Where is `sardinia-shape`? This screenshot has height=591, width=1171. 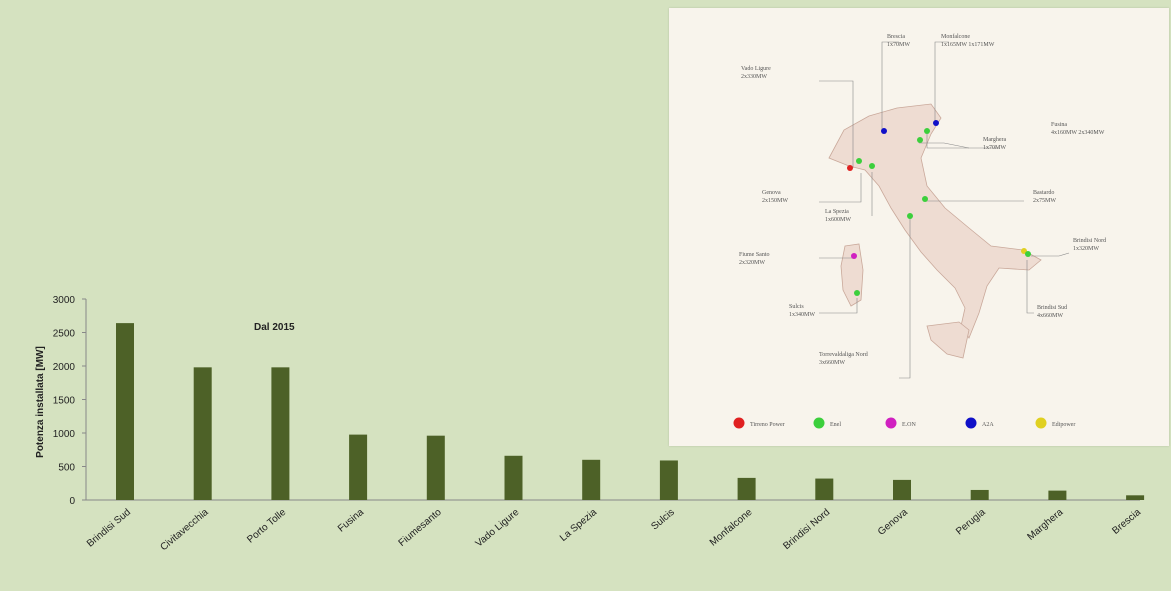 sardinia-shape is located at coordinates (852, 275).